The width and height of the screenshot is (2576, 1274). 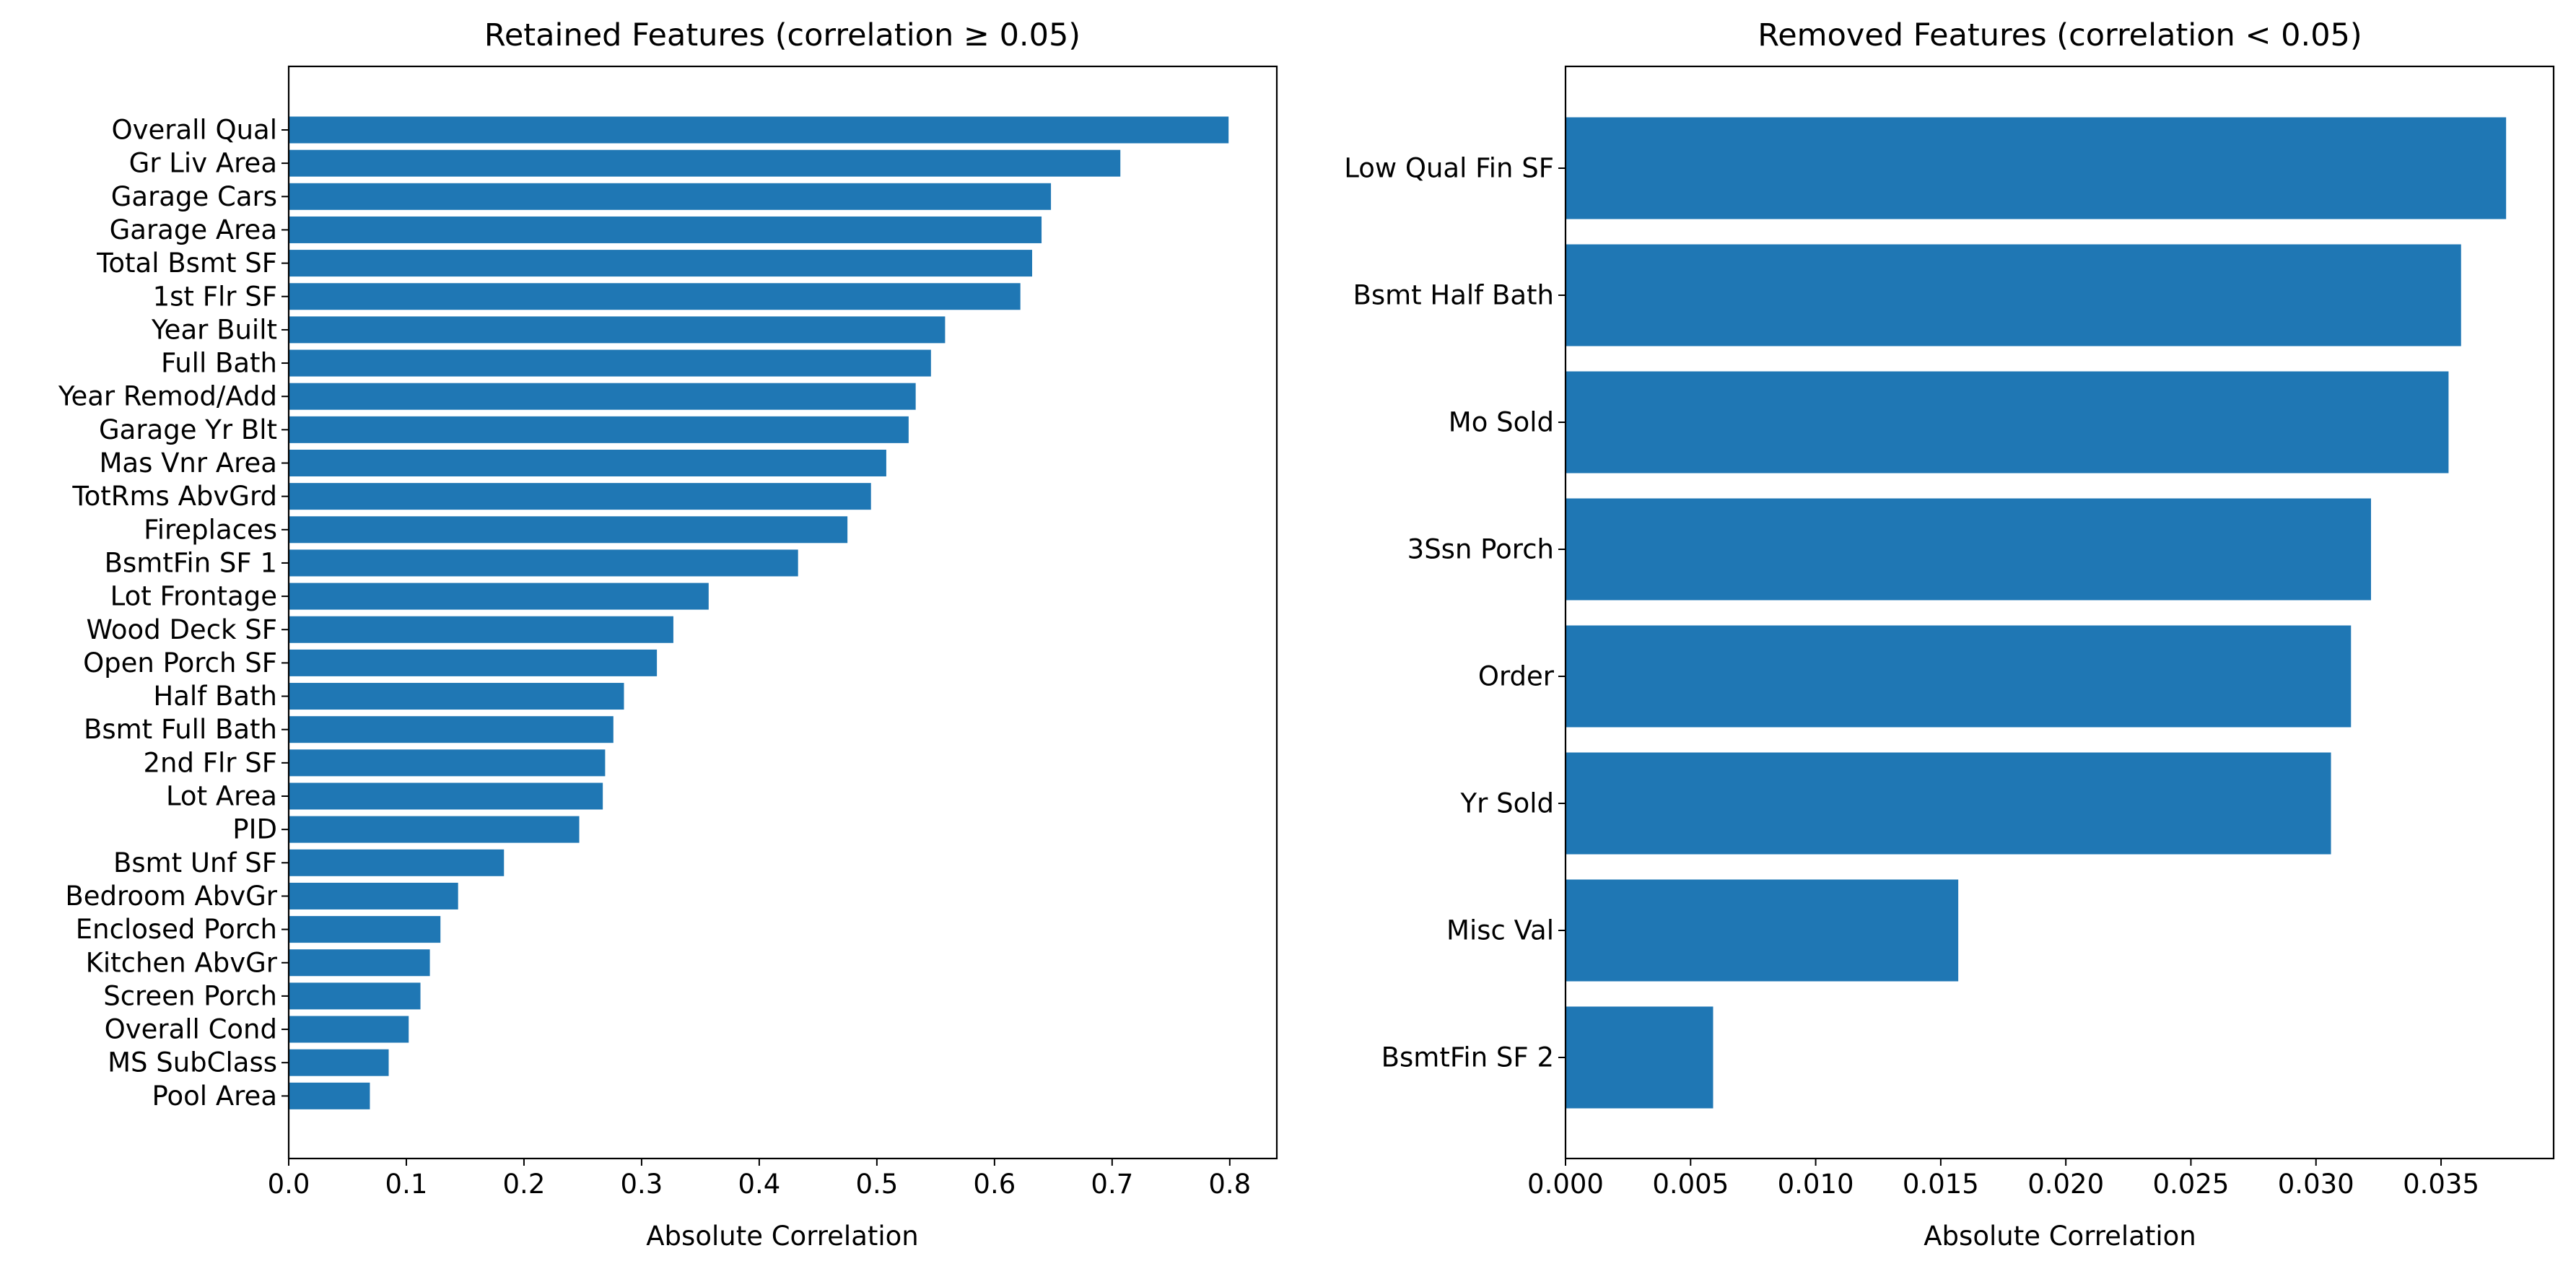 I want to click on category-label: Screen Porch, so click(x=190, y=995).